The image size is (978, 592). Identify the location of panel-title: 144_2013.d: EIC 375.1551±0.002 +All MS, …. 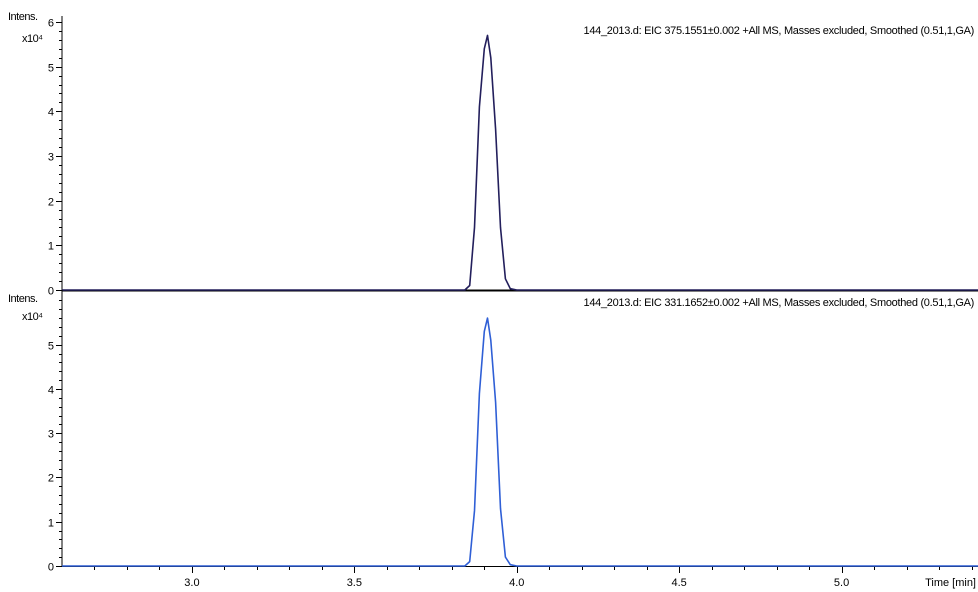
(779, 31).